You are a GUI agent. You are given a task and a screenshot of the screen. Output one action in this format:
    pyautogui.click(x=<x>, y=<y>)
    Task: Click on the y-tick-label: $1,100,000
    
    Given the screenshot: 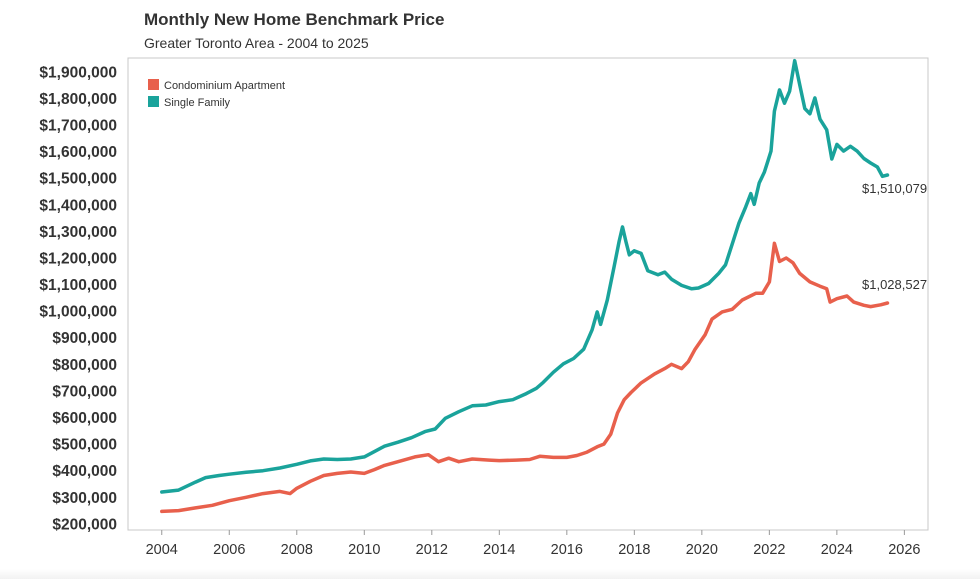 What is the action you would take?
    pyautogui.click(x=78, y=285)
    